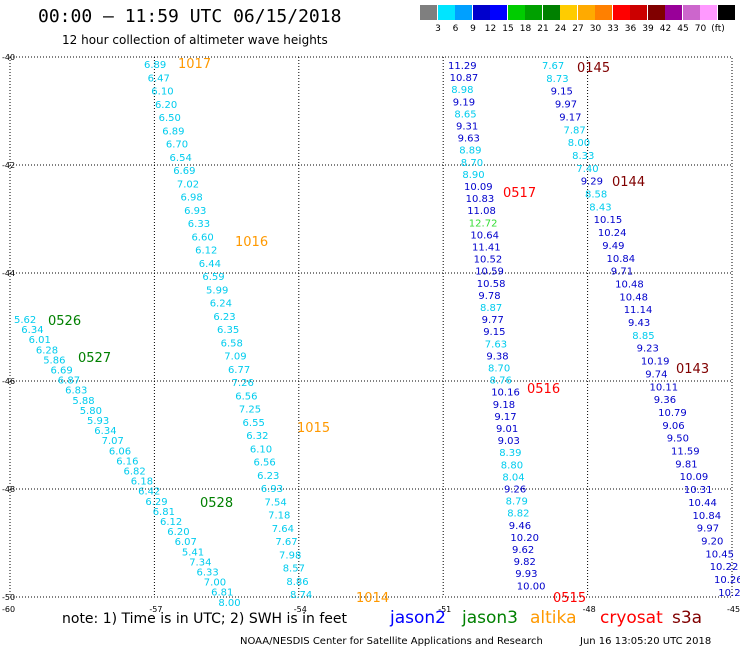 The width and height of the screenshot is (740, 650). What do you see at coordinates (664, 387) in the screenshot?
I see `track-s3a-value: 10.11` at bounding box center [664, 387].